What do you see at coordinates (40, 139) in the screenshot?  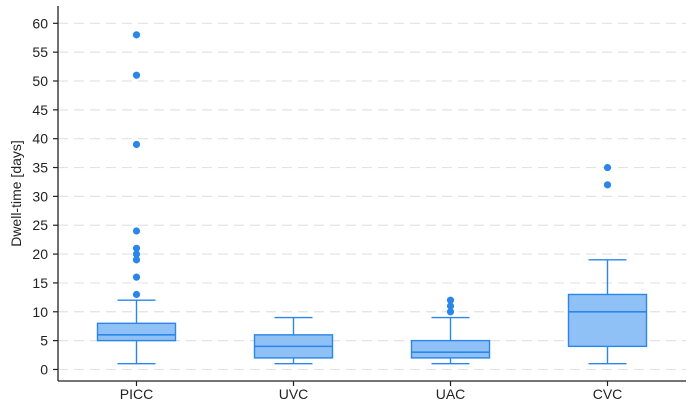 I see `y-tick-label: 40` at bounding box center [40, 139].